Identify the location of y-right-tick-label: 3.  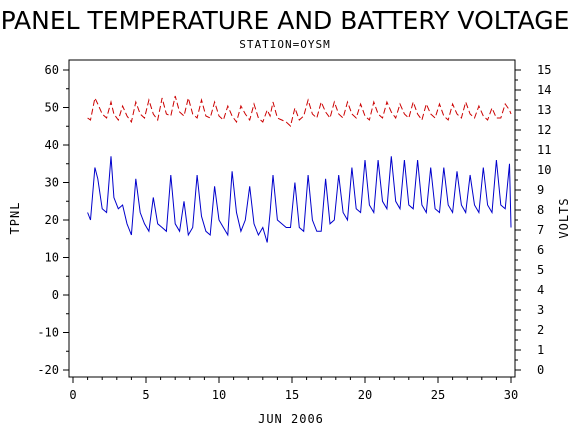
(540, 310).